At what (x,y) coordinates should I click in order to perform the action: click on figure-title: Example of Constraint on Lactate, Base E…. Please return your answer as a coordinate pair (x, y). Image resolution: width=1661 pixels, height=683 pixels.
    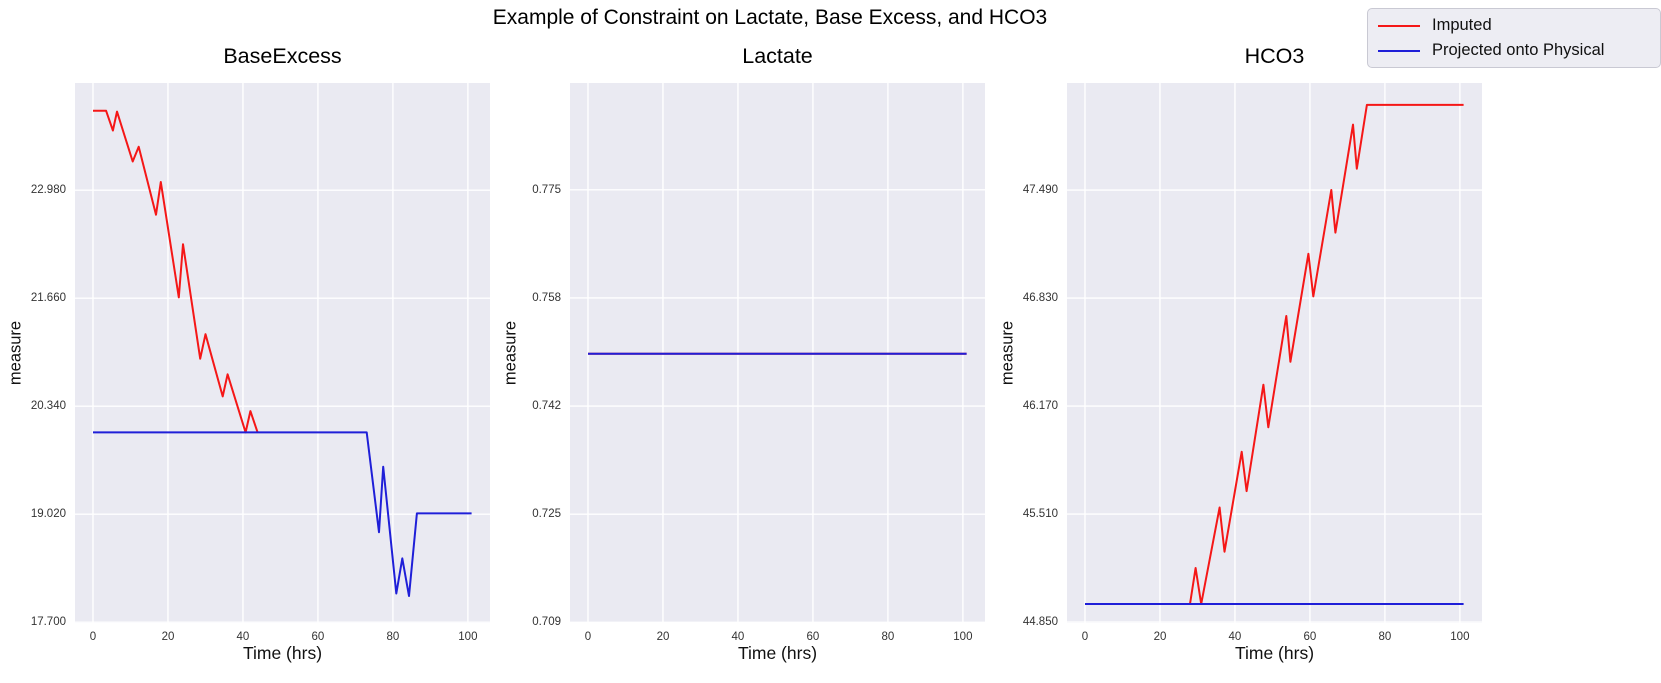
    Looking at the image, I should click on (770, 17).